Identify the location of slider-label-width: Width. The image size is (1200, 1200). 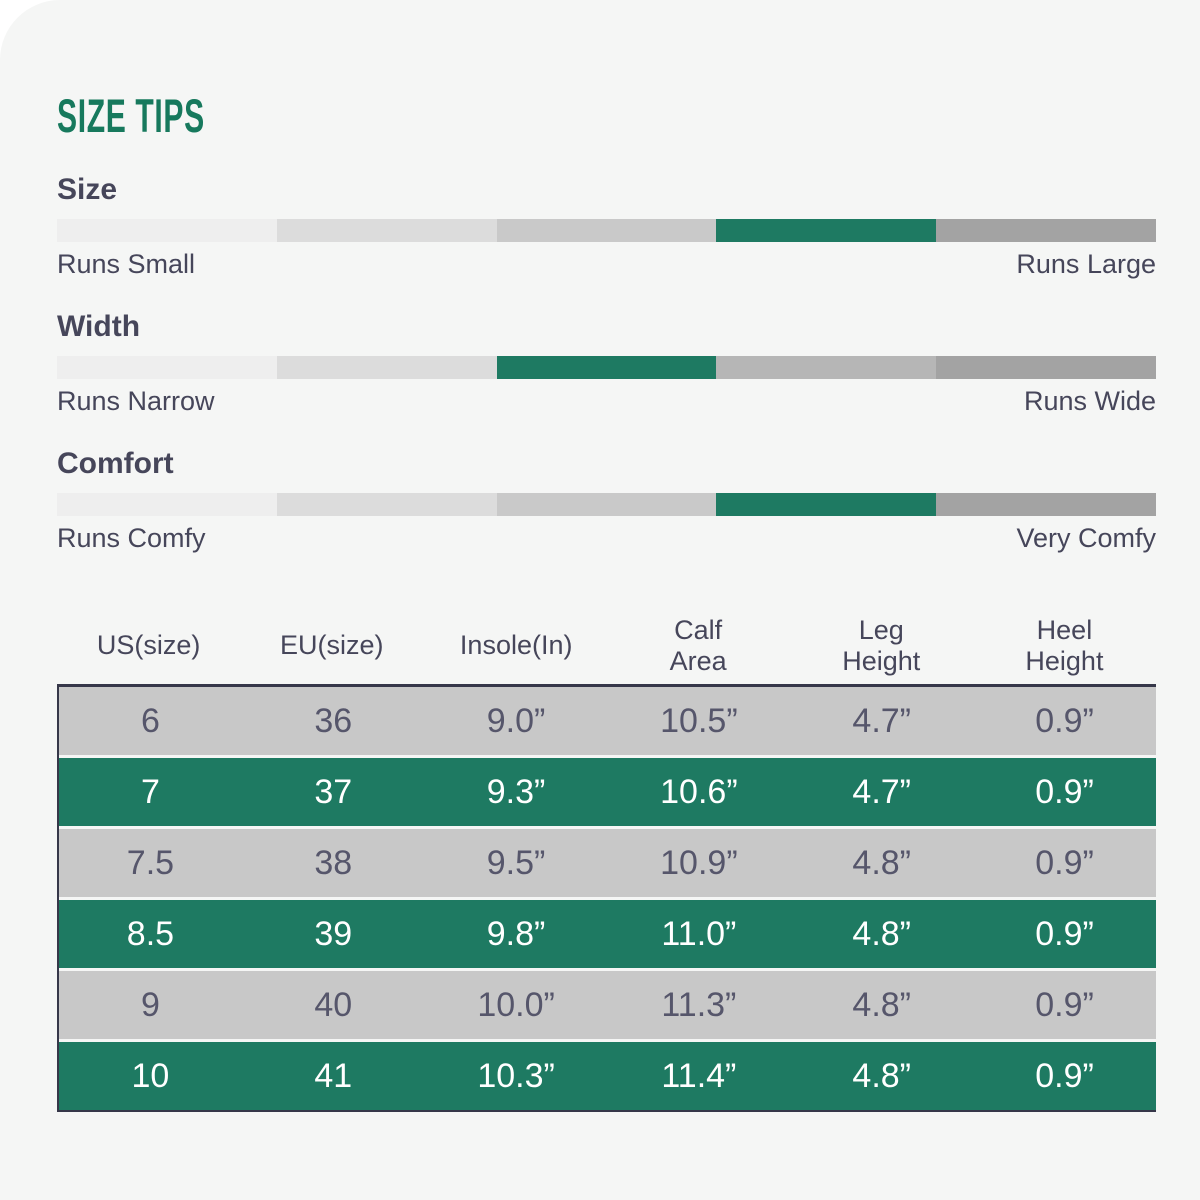
(99, 326).